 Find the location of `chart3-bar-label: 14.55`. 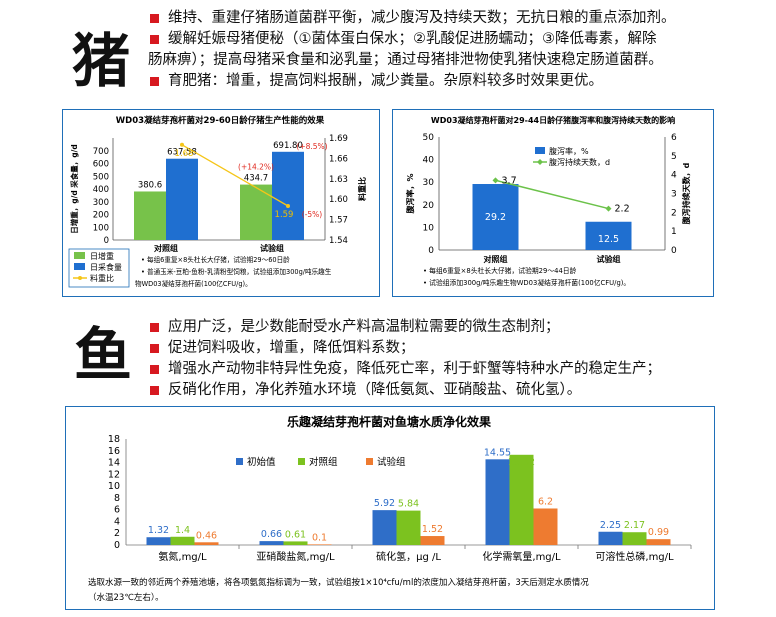

chart3-bar-label: 14.55 is located at coordinates (497, 452).